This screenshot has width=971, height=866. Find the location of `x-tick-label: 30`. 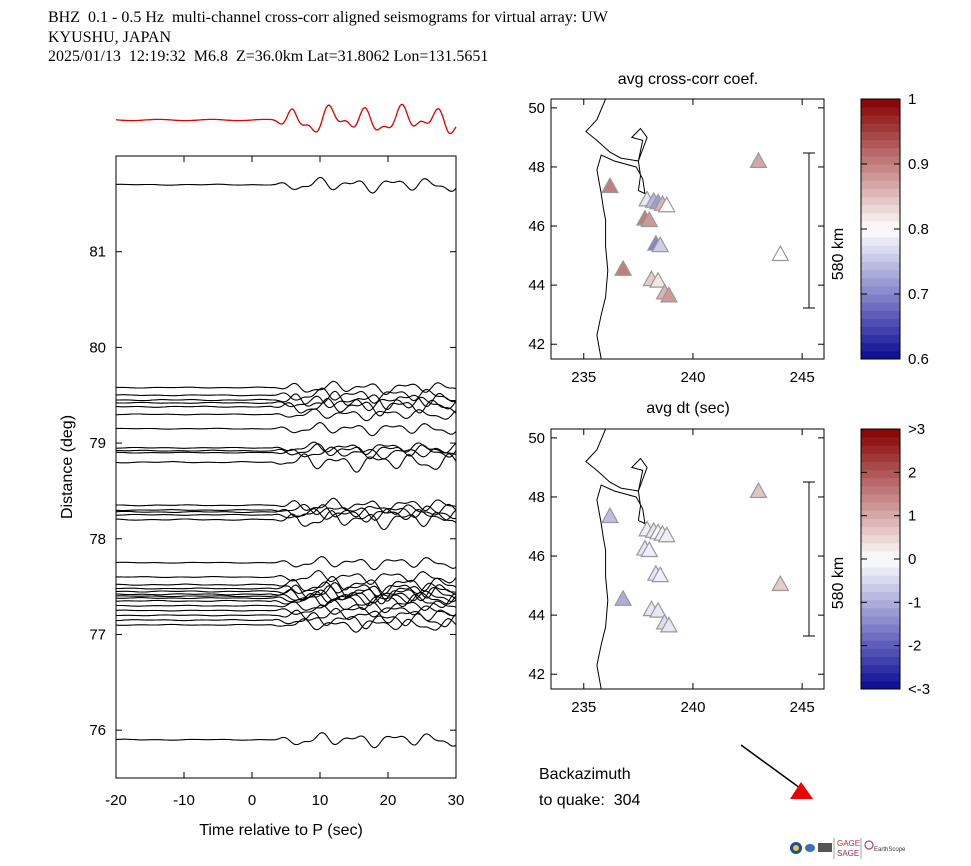

x-tick-label: 30 is located at coordinates (456, 800).